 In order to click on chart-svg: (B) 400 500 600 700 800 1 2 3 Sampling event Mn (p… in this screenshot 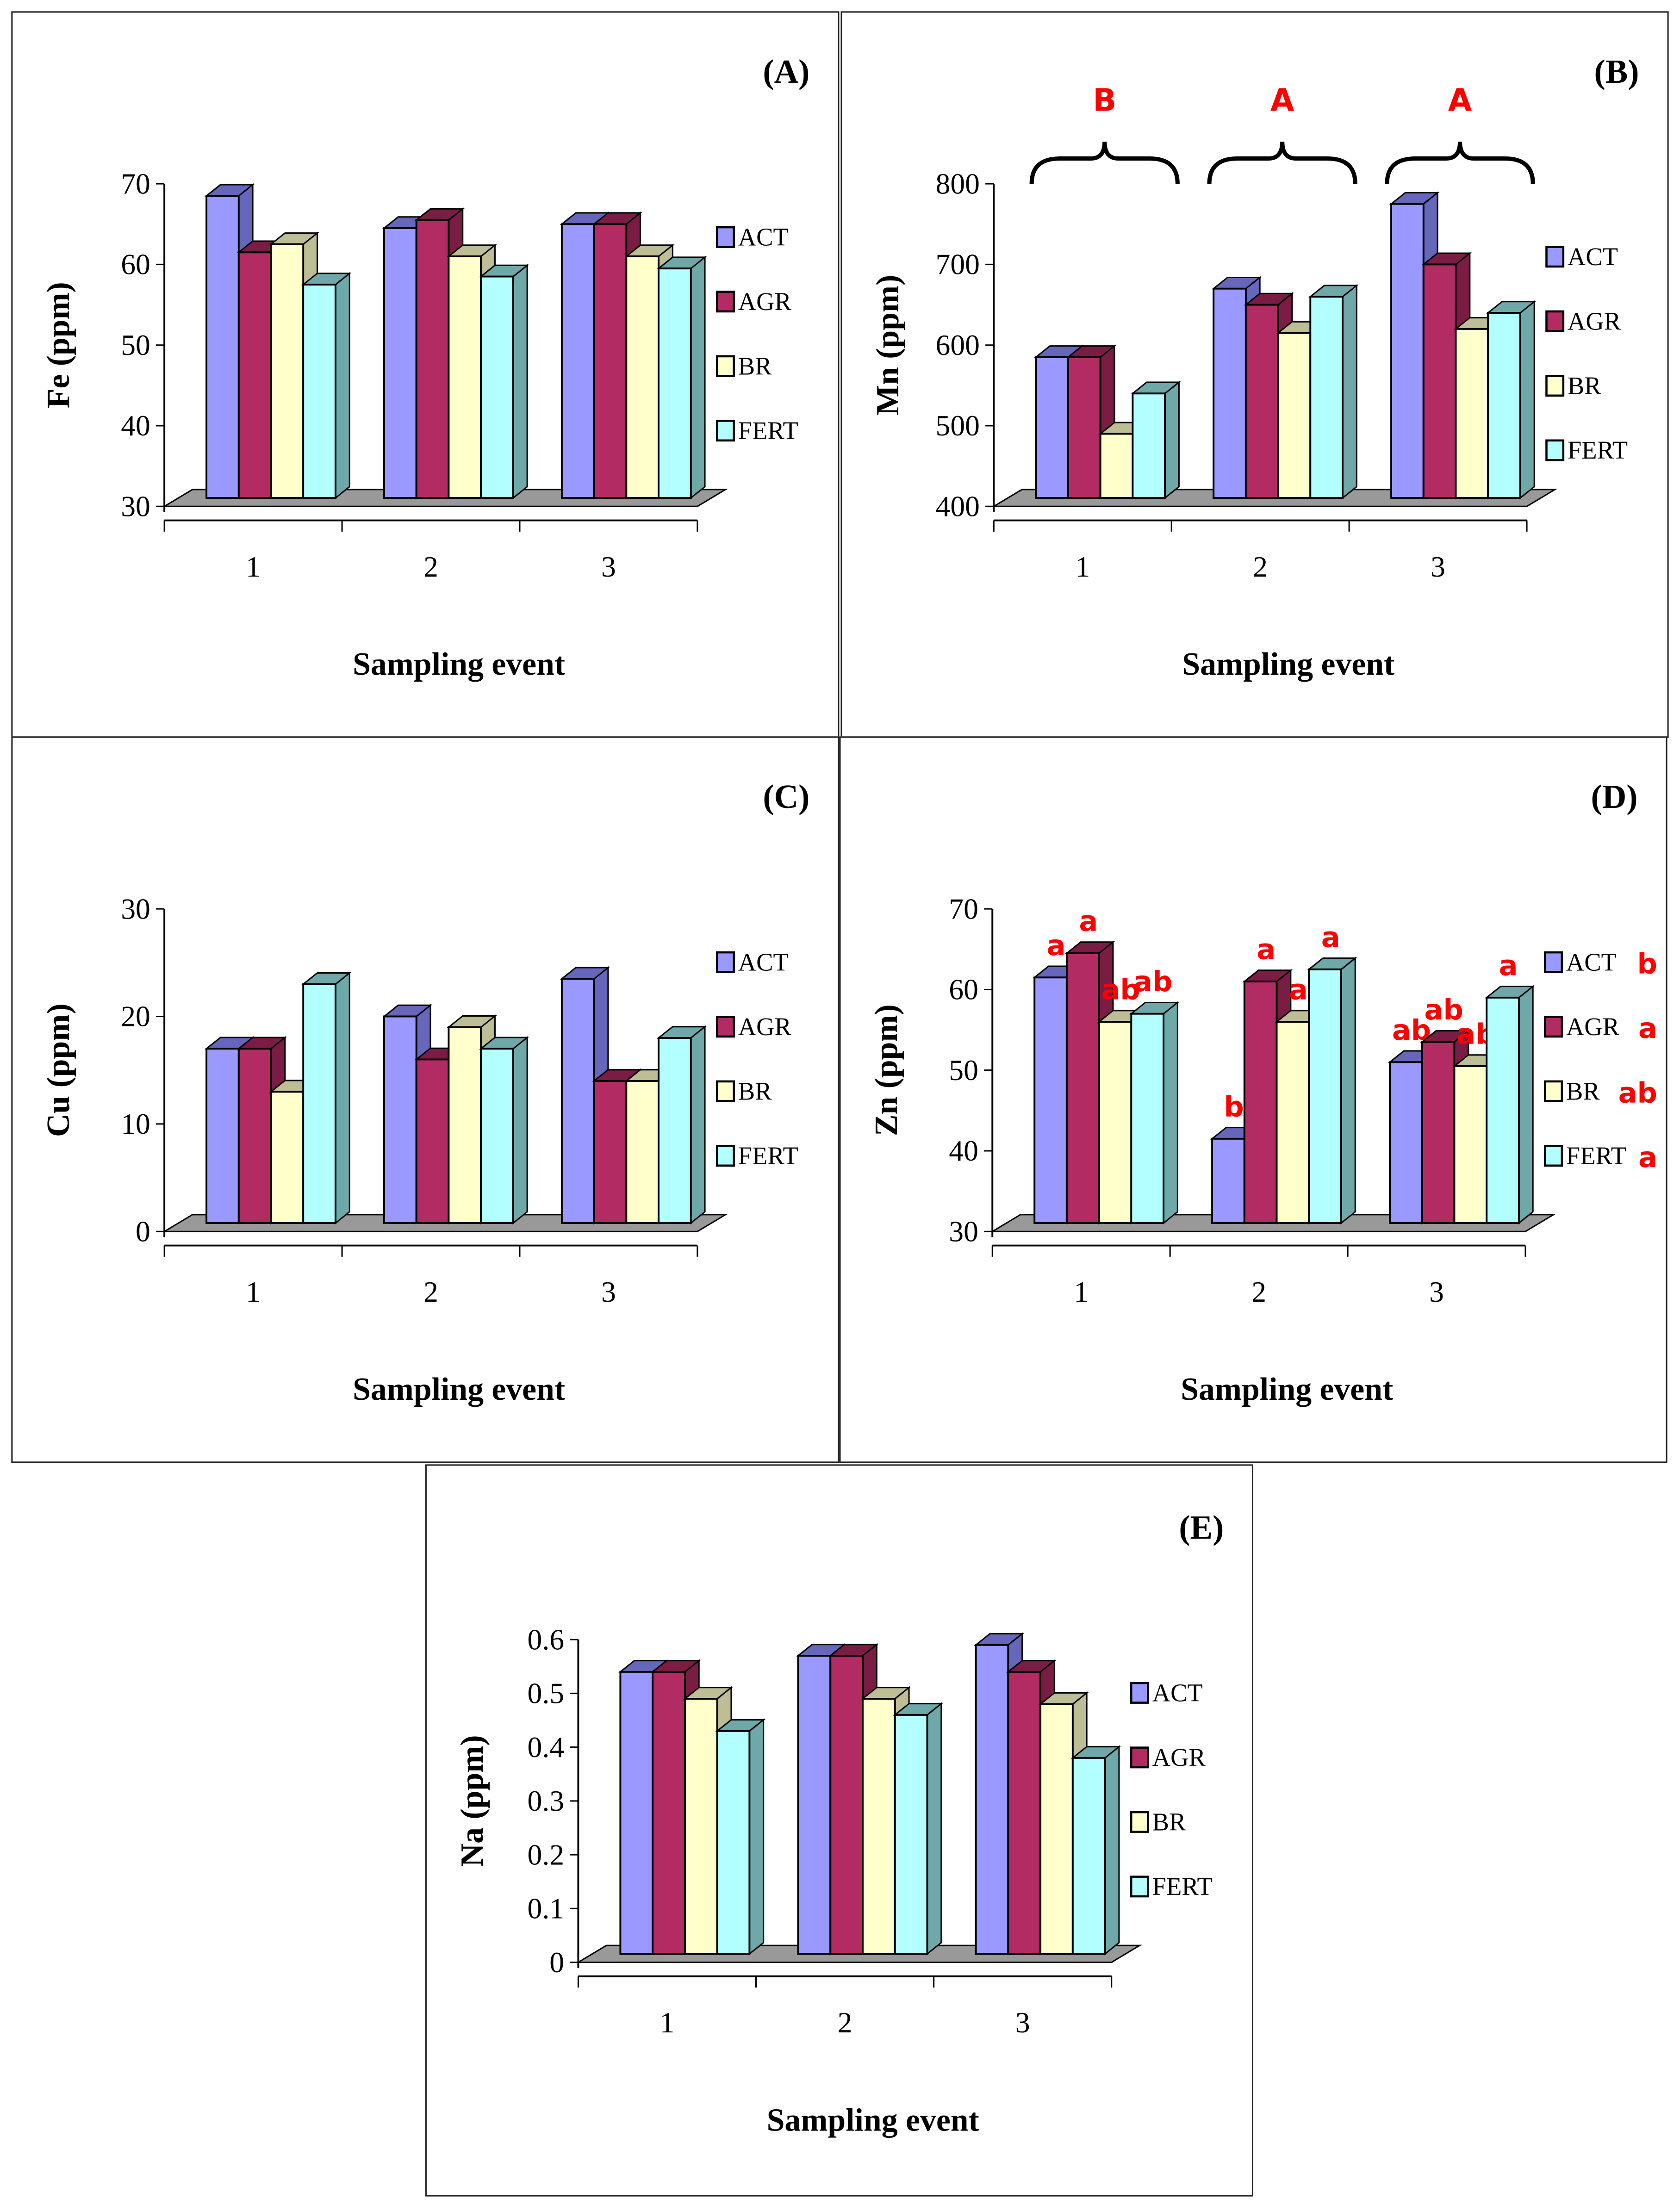, I will do `click(1254, 367)`.